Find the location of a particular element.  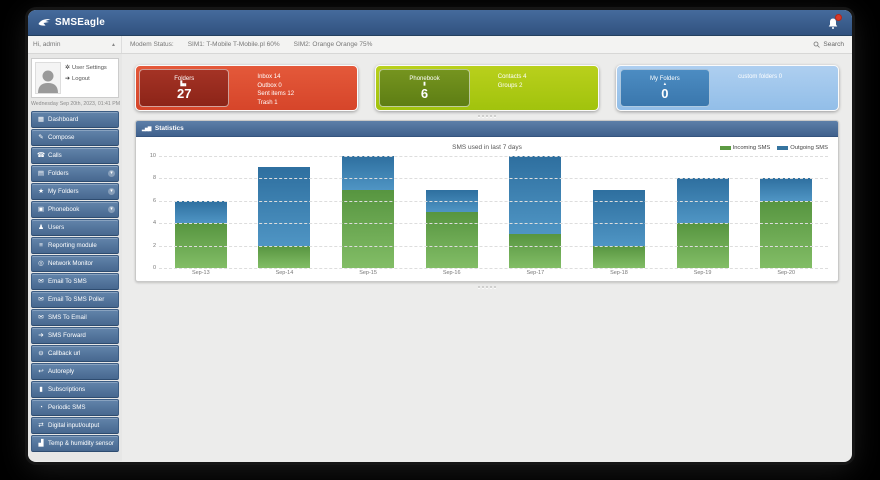

sidebar-item-label: Subscriptions is located at coordinates (67, 389).